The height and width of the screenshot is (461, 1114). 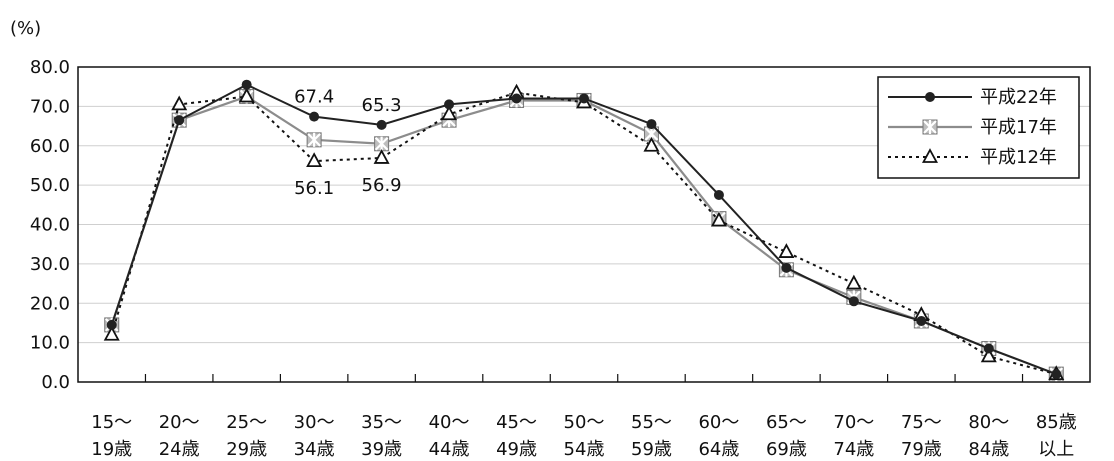 What do you see at coordinates (50, 264) in the screenshot?
I see `y-tick-label: 30.0` at bounding box center [50, 264].